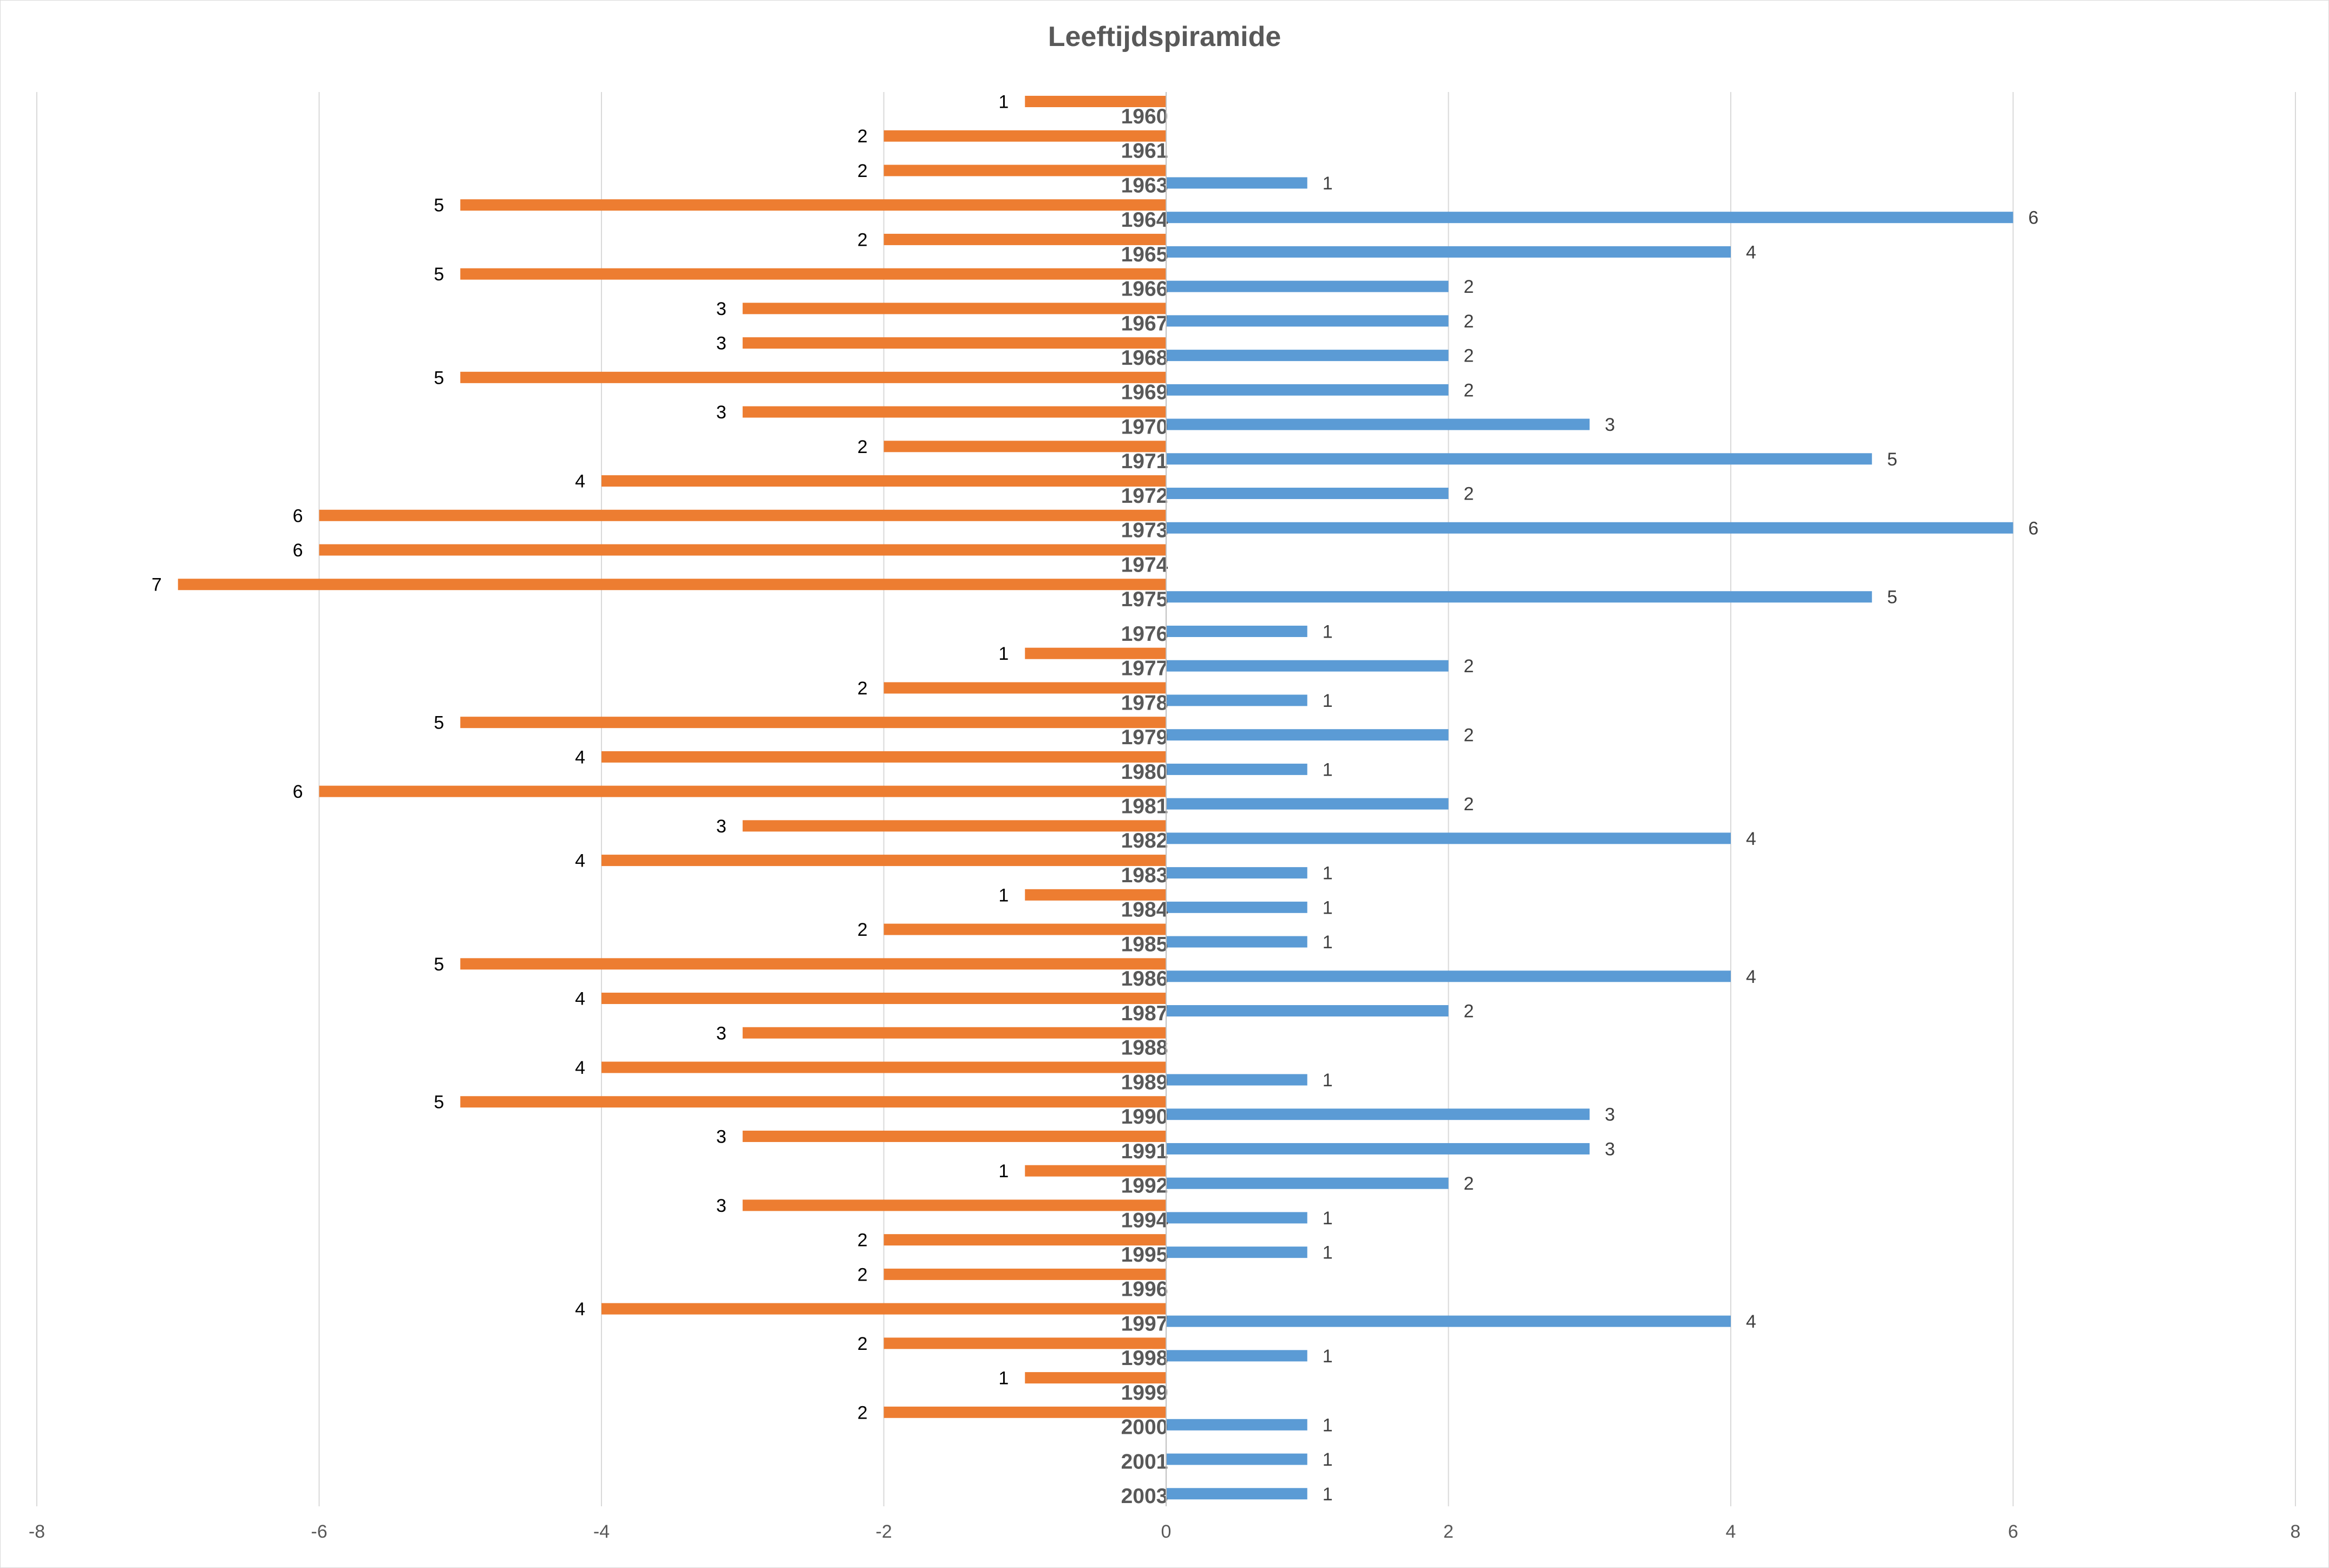 The height and width of the screenshot is (1568, 2329). What do you see at coordinates (1144, 1151) in the screenshot?
I see `category-label: 1991` at bounding box center [1144, 1151].